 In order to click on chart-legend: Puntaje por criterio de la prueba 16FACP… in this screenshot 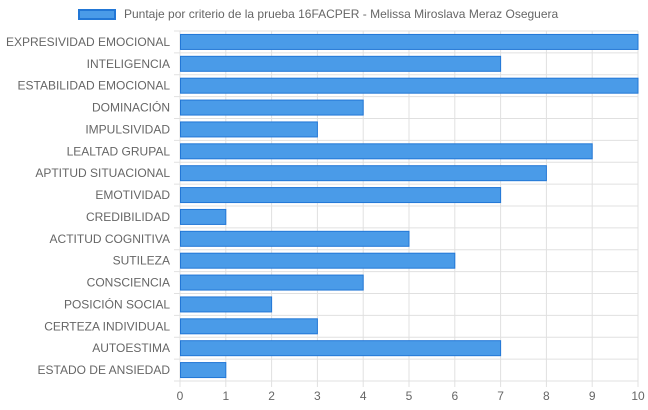, I will do `click(324, 16)`.